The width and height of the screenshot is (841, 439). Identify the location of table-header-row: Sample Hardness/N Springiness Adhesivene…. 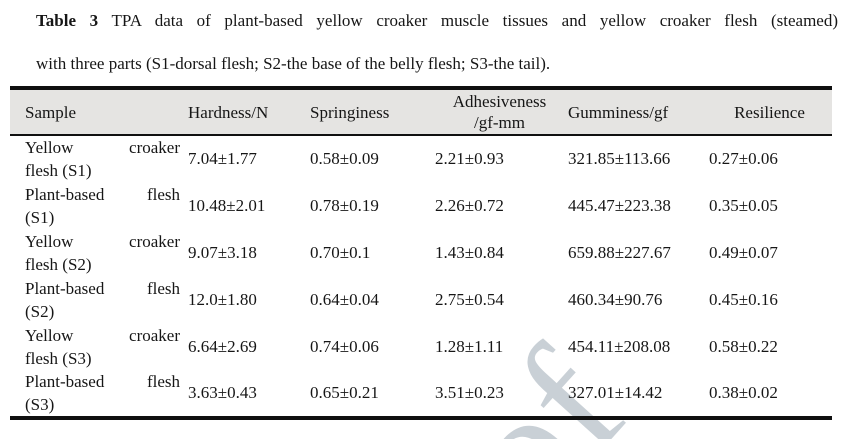
(421, 112).